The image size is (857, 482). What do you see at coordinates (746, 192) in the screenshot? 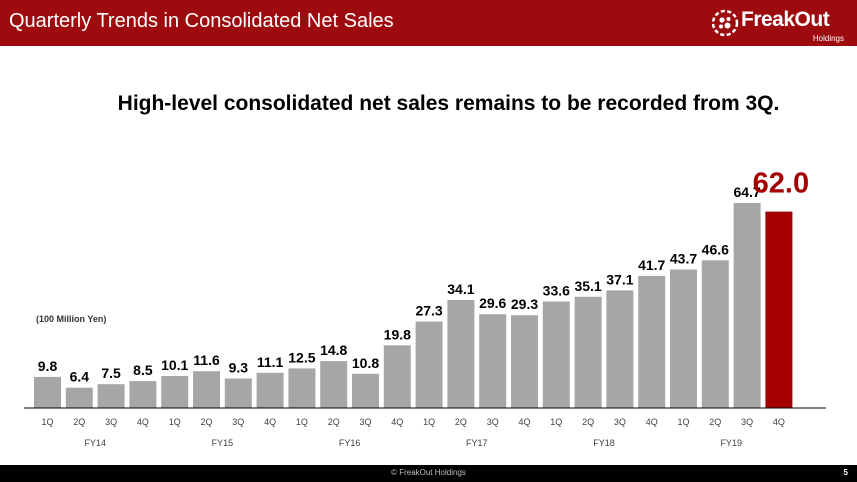
I see `bar-value-label: 64.7` at bounding box center [746, 192].